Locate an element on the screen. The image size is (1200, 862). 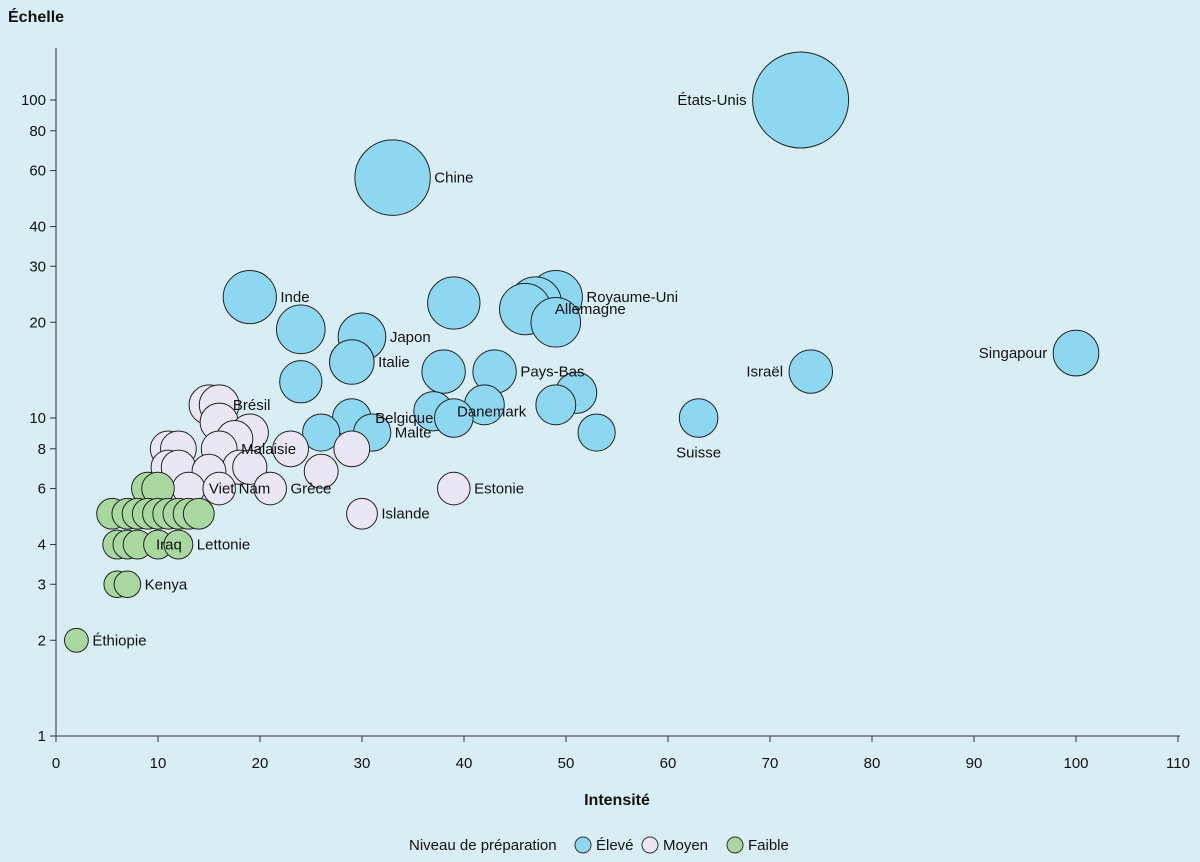
y-tick-label: 10 is located at coordinates (37, 418).